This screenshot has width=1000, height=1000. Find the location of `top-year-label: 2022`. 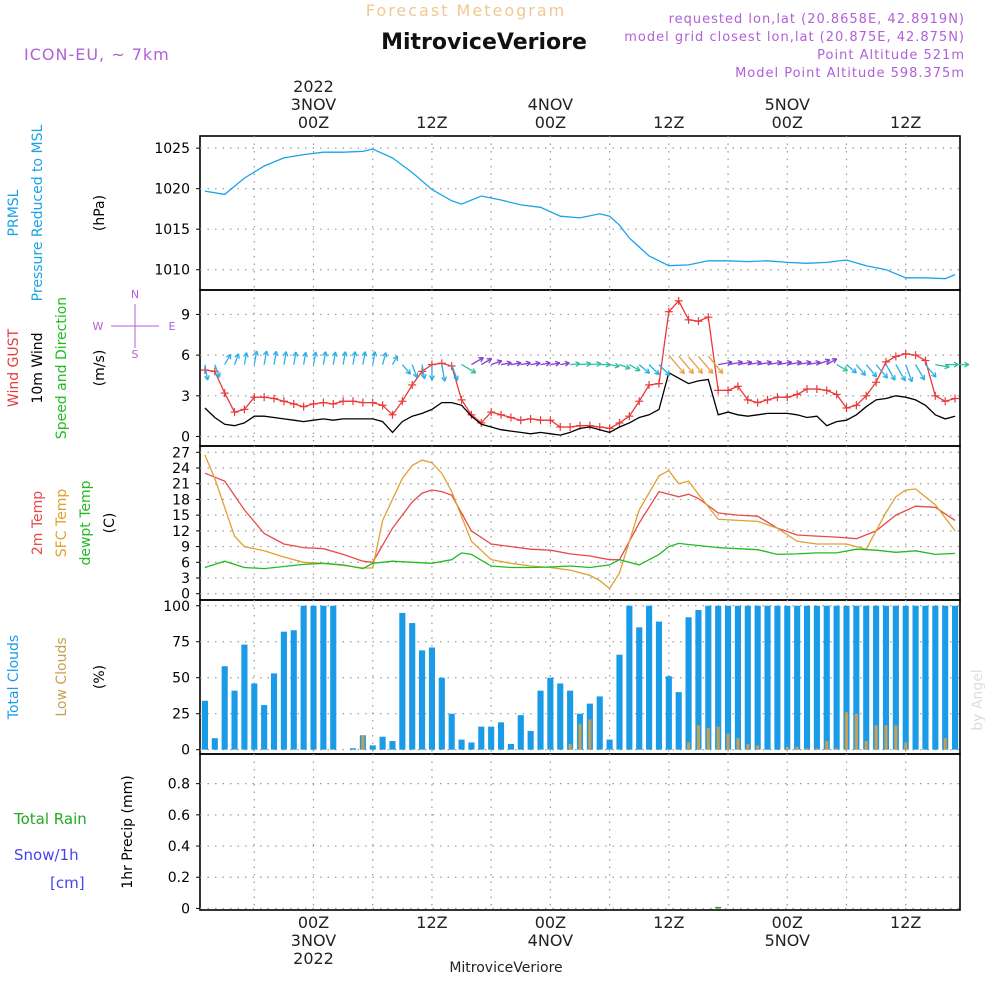

top-year-label: 2022 is located at coordinates (313, 86).